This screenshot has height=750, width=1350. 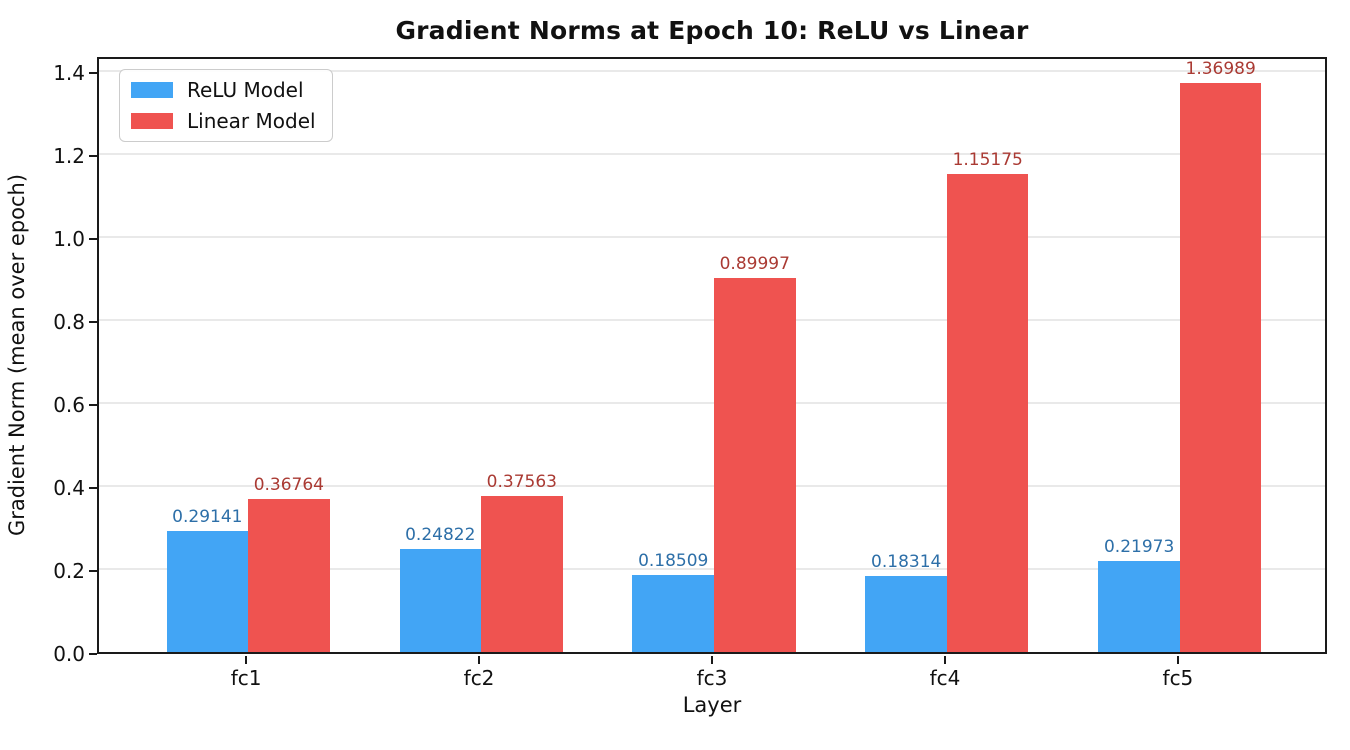 I want to click on y-tick-label: 0.8, so click(x=69, y=321).